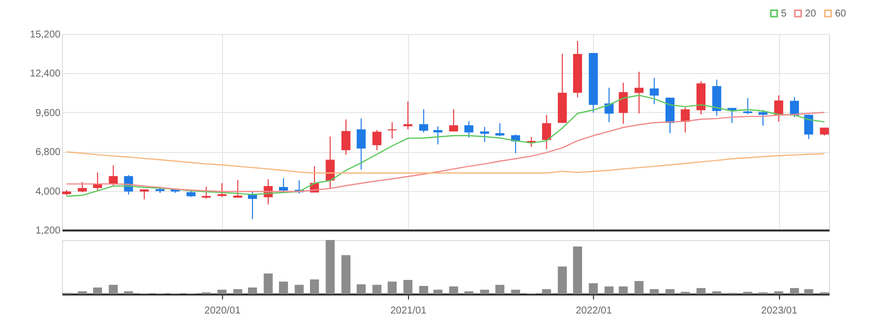  Describe the element at coordinates (48, 113) in the screenshot. I see `y-tick-label: 9,600` at that location.